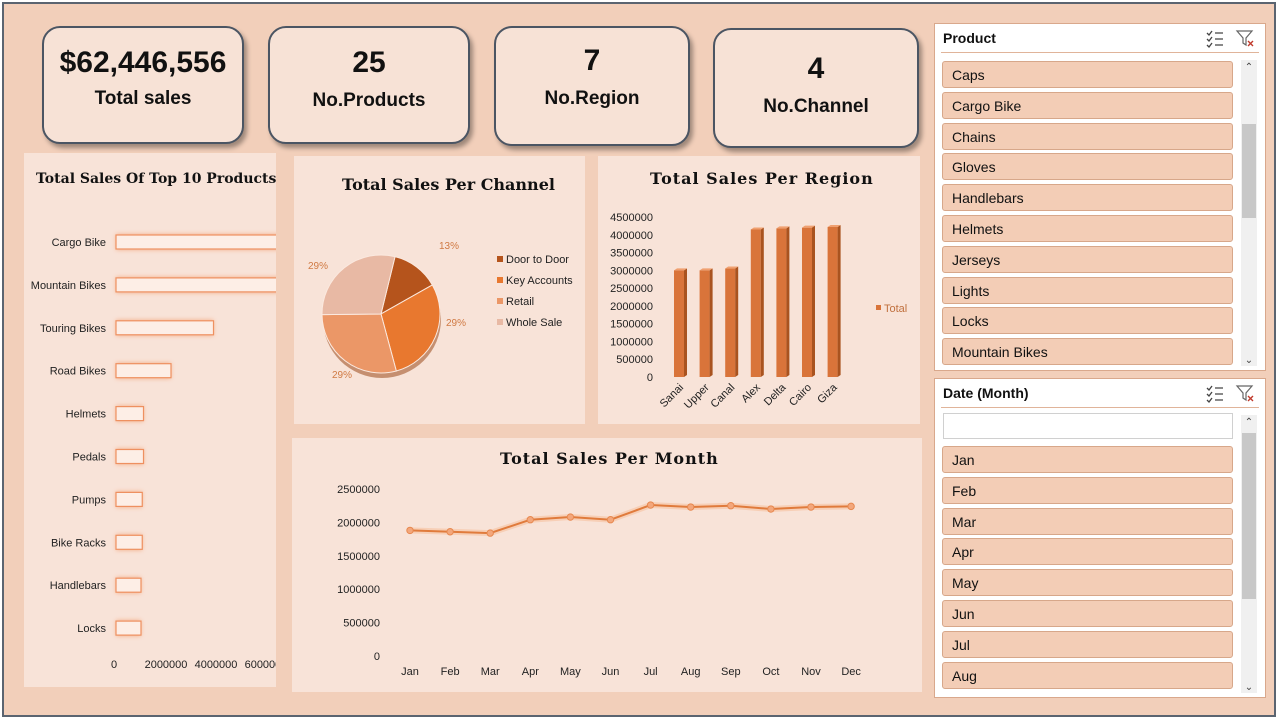 This screenshot has height=721, width=1280. Describe the element at coordinates (986, 393) in the screenshot. I see `slicer-title: Date (Month)` at that location.